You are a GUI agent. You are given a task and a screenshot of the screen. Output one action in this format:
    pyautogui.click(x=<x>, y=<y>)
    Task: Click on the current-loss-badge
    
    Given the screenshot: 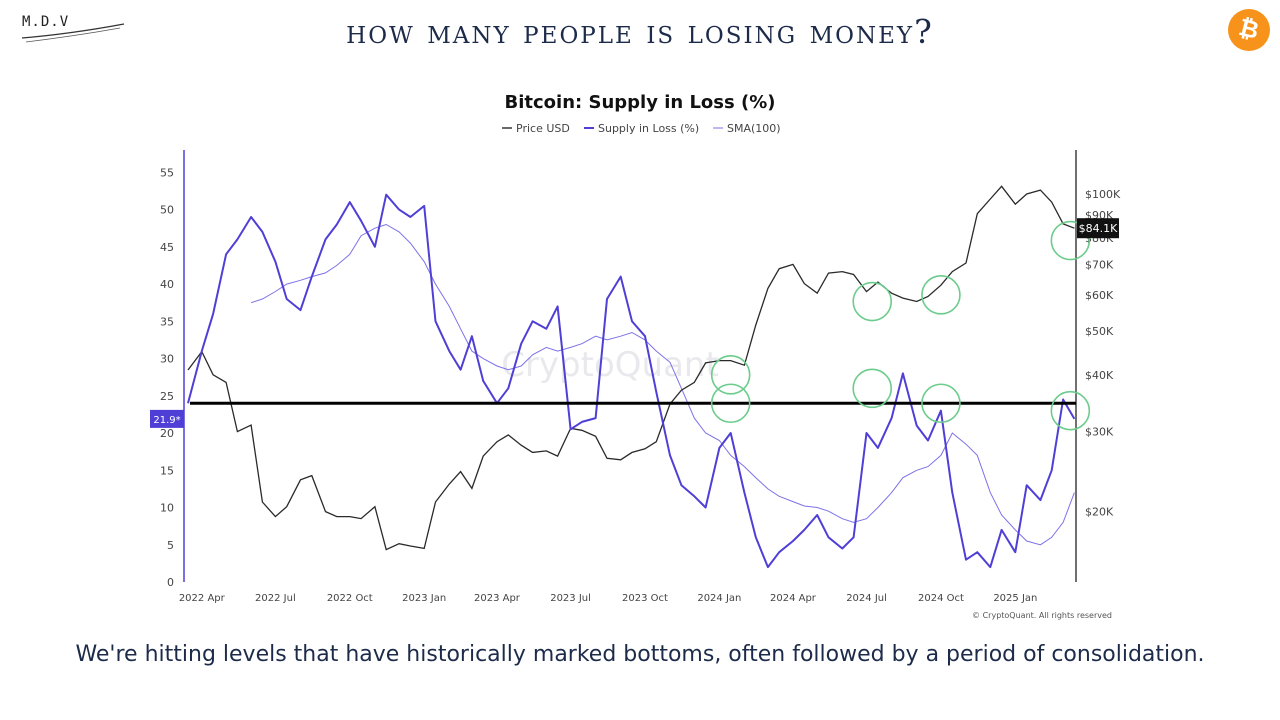 What is the action you would take?
    pyautogui.click(x=167, y=418)
    